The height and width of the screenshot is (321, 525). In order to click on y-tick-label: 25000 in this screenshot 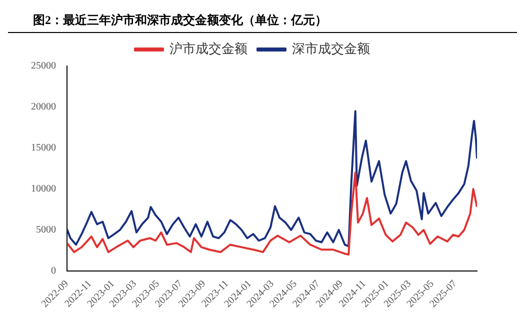, I will do `click(43, 66)`.